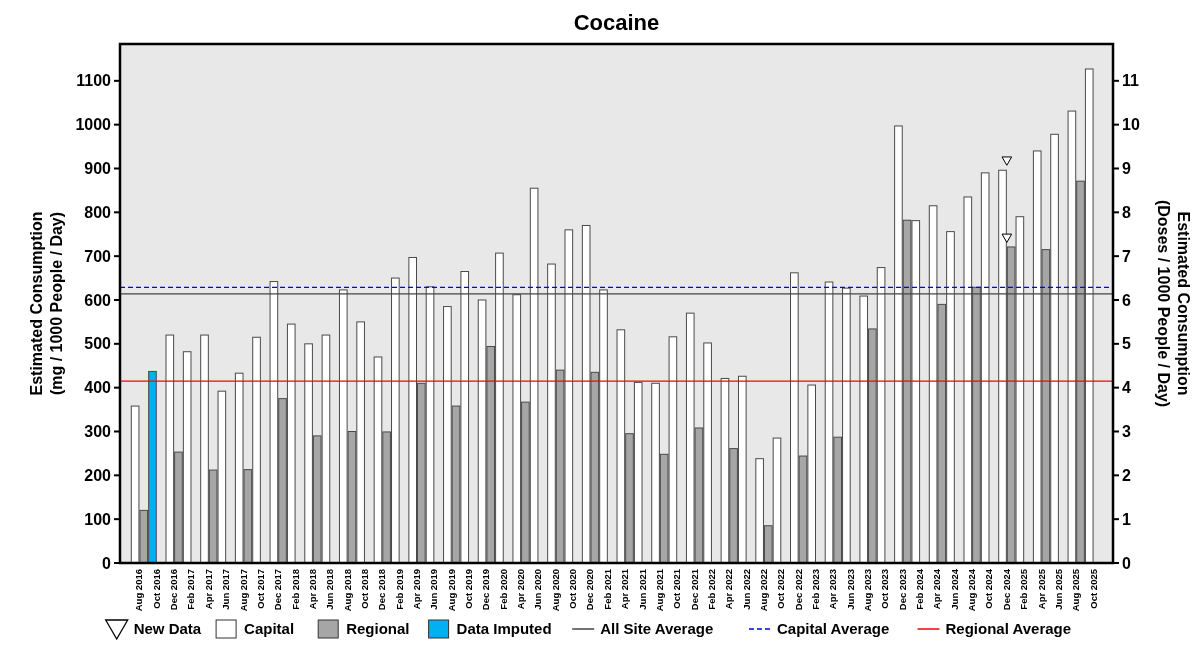  What do you see at coordinates (1126, 475) in the screenshot?
I see `y2-tick-label: 2` at bounding box center [1126, 475].